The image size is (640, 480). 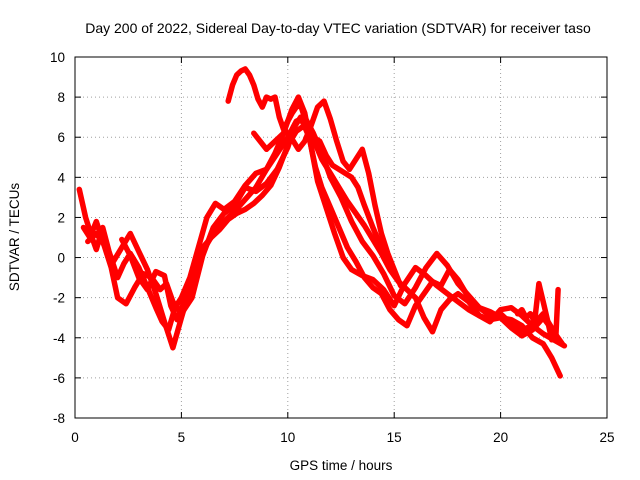 What do you see at coordinates (61, 137) in the screenshot?
I see `y-tick-label: 6` at bounding box center [61, 137].